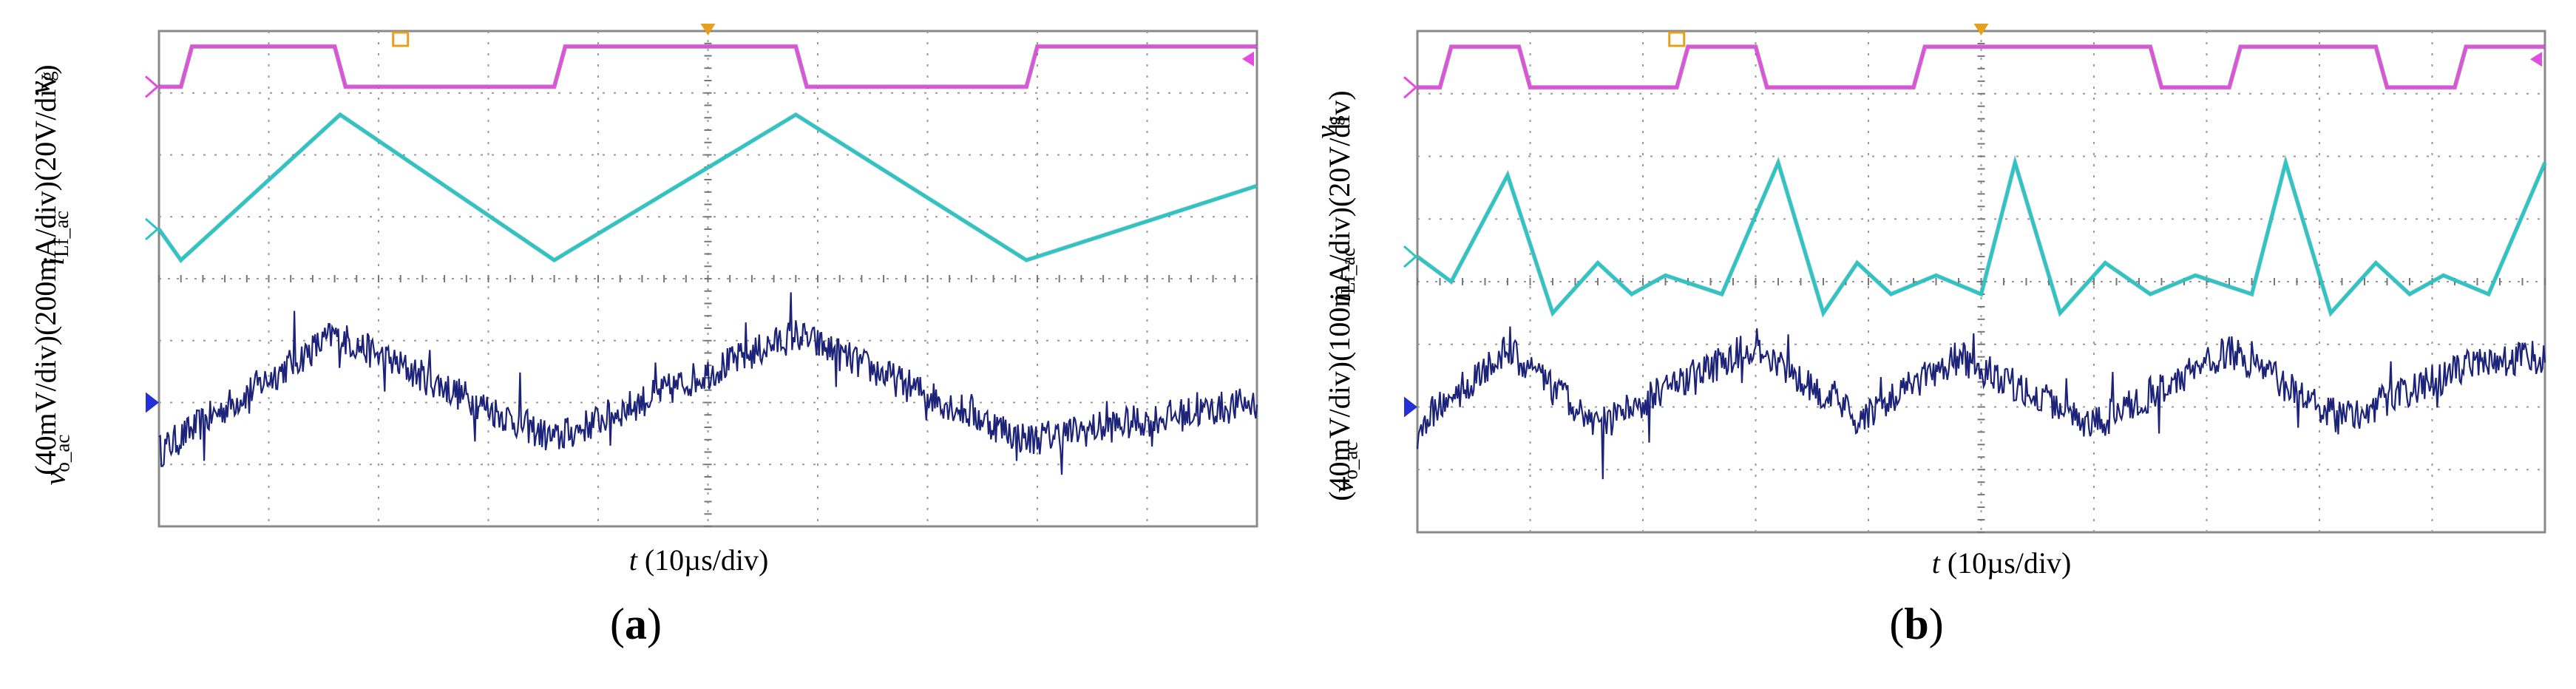  Describe the element at coordinates (45, 123) in the screenshot. I see `y-label-vg-scale-text-a: (20V/div)` at that location.